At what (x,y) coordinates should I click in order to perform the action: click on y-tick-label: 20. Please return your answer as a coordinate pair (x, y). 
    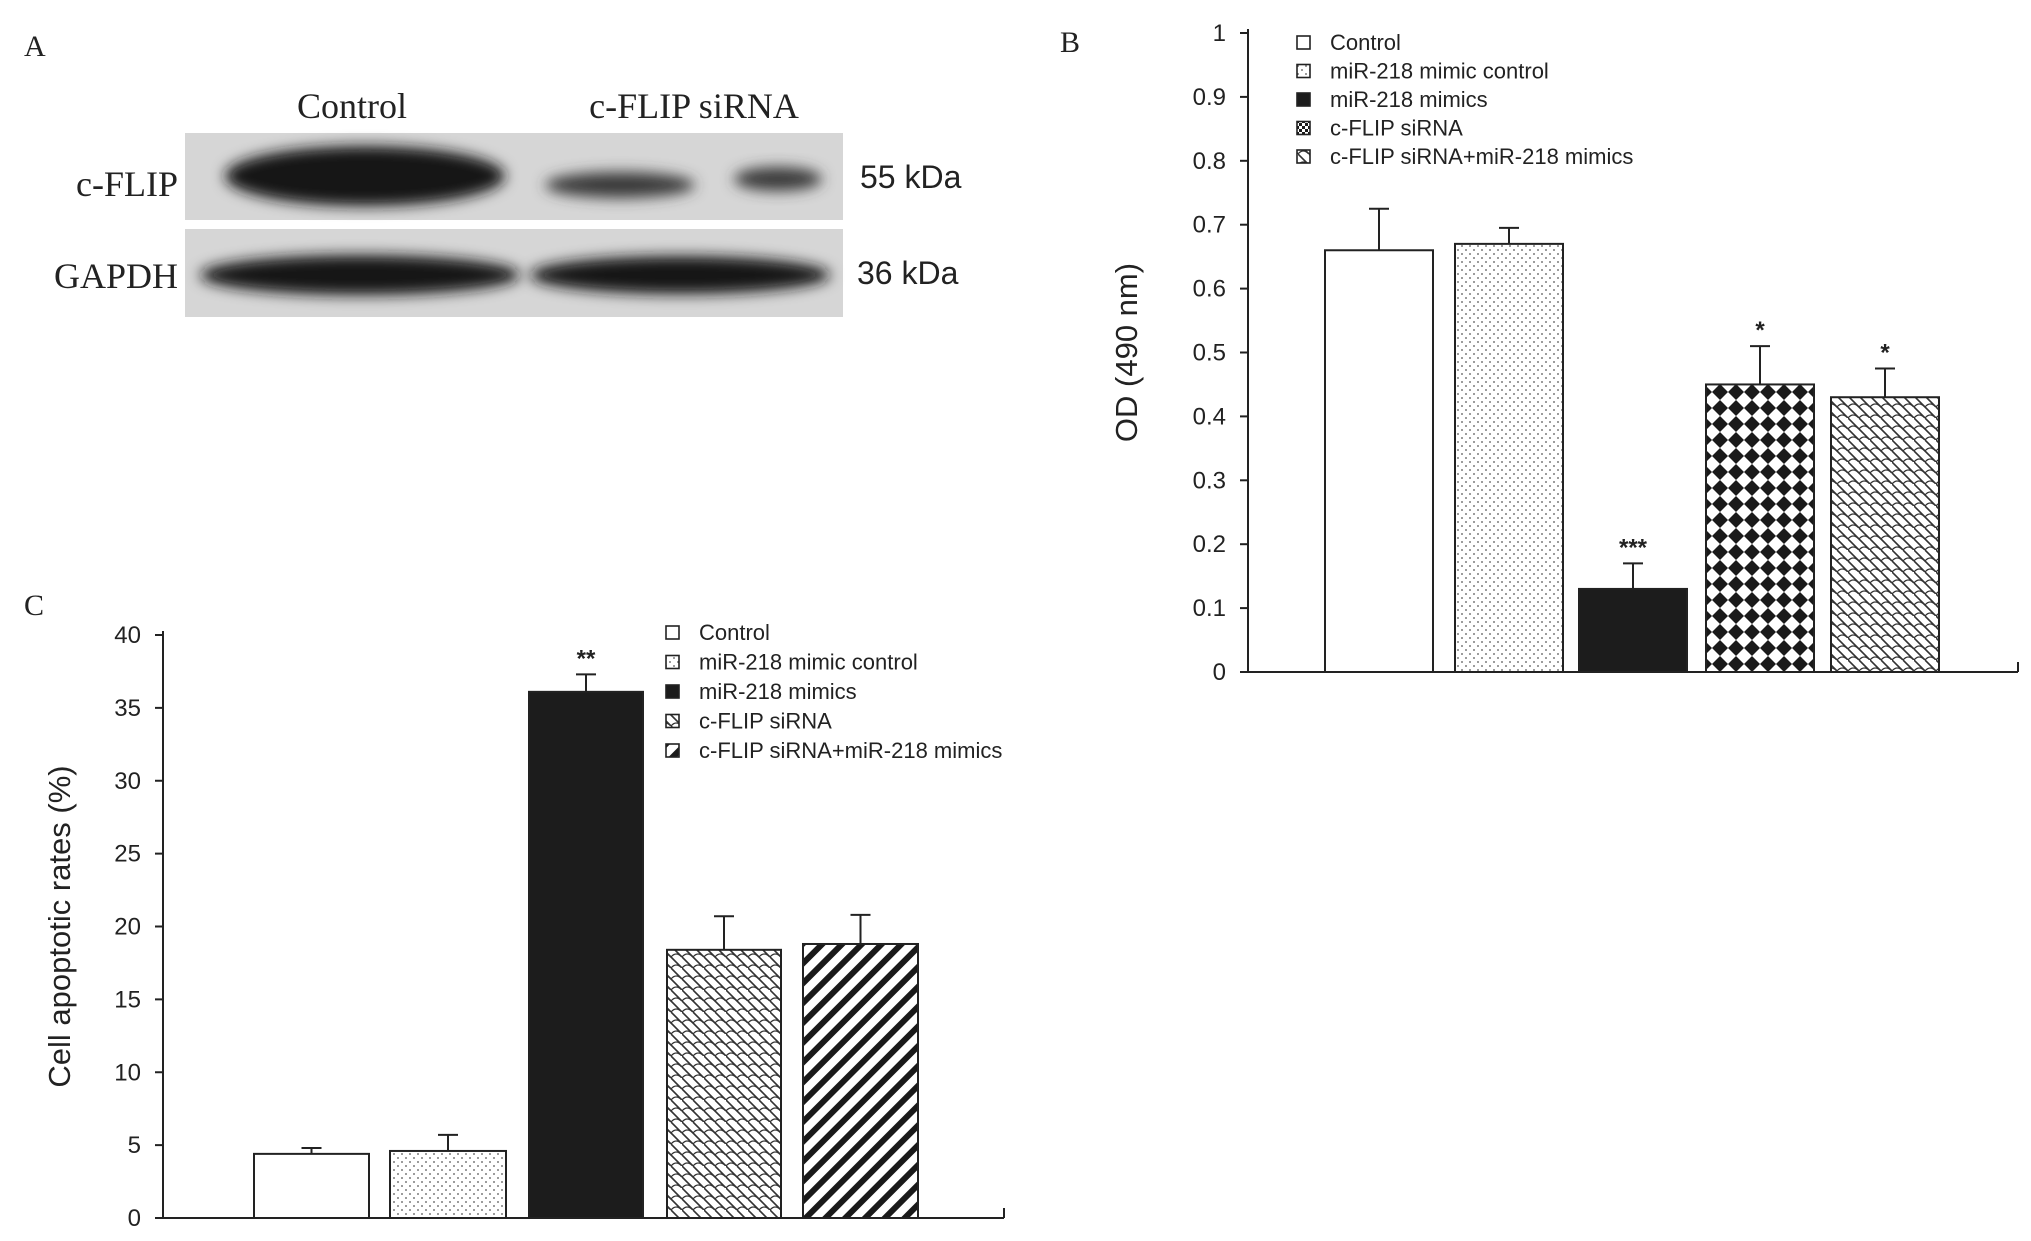
    Looking at the image, I should click on (127, 927).